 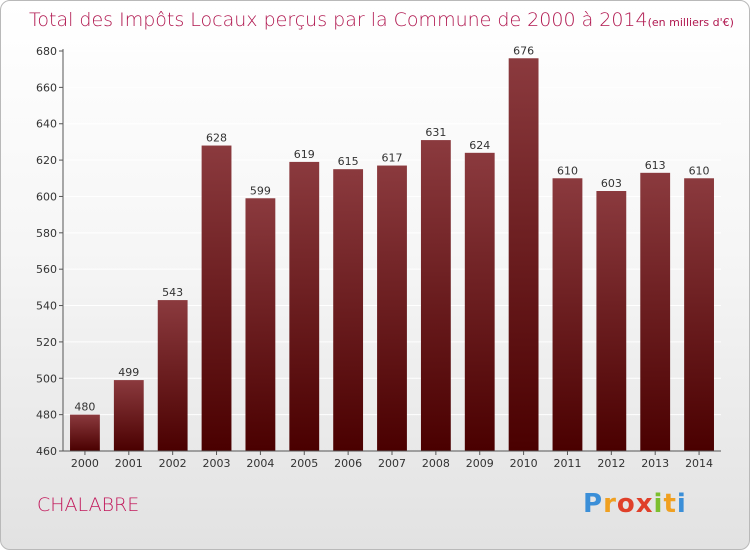 I want to click on x-tick-label: 2002, so click(x=173, y=463).